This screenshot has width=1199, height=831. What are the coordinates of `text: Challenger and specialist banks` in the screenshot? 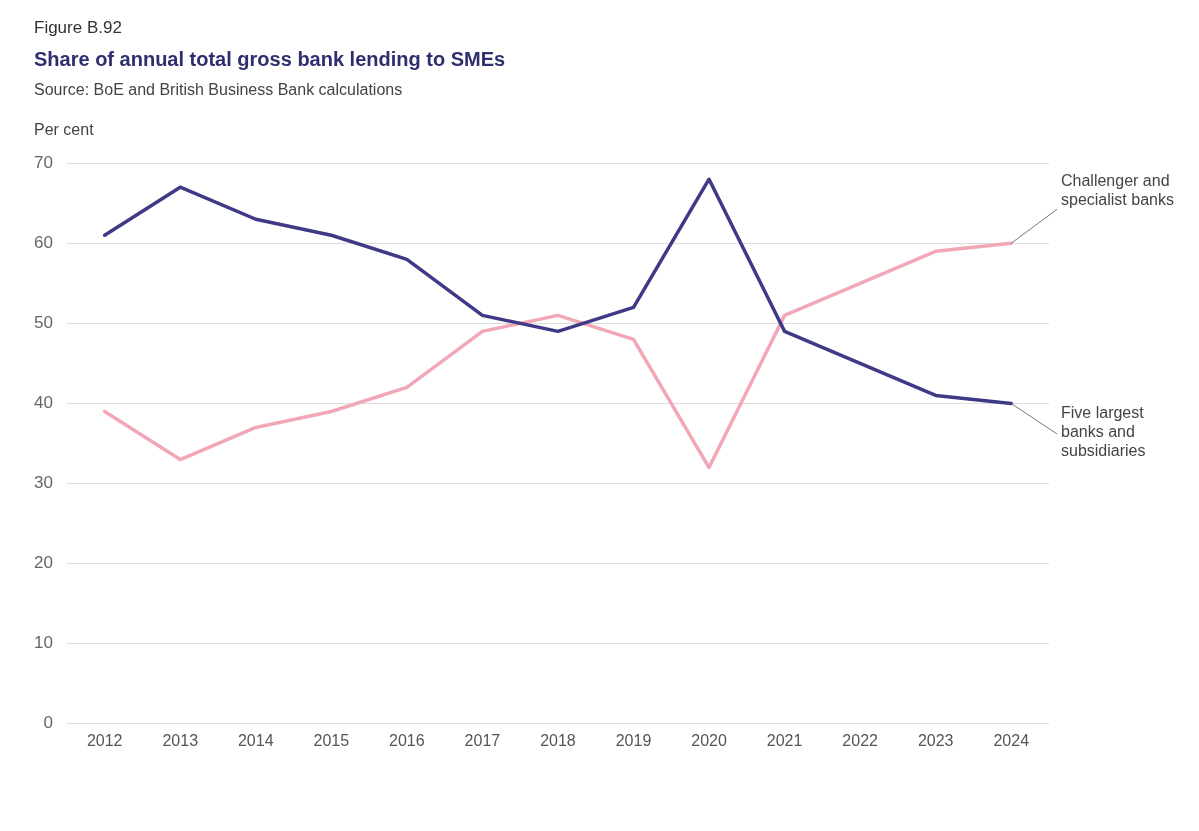 It's located at (1117, 189).